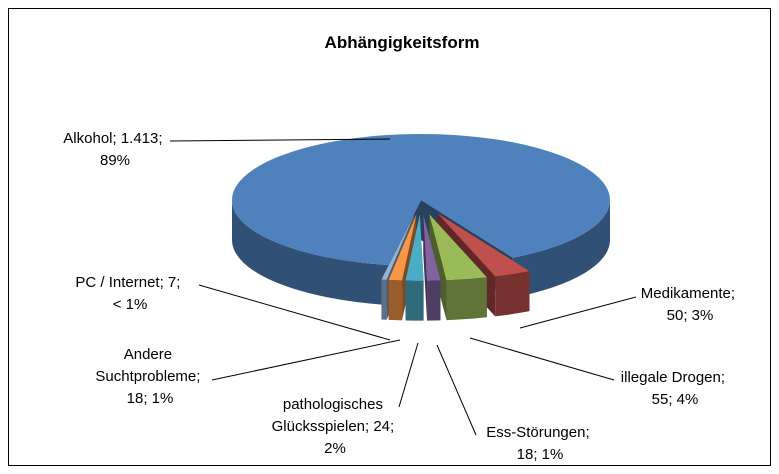 The width and height of the screenshot is (779, 474). I want to click on data-label-line: Ess-Störungen;, so click(540, 432).